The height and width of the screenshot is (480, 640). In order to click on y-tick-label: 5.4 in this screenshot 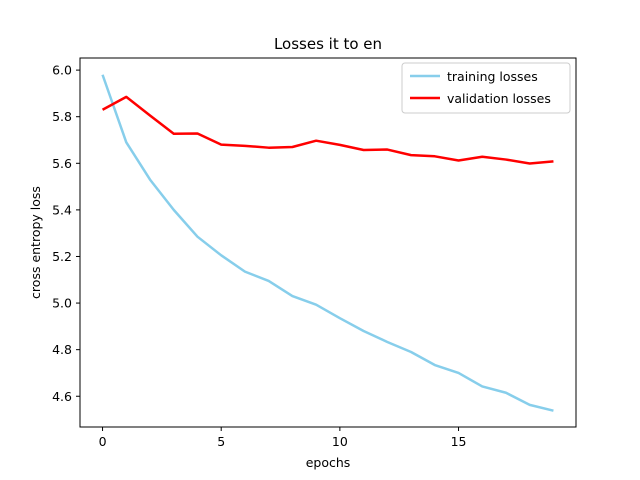, I will do `click(62, 209)`.